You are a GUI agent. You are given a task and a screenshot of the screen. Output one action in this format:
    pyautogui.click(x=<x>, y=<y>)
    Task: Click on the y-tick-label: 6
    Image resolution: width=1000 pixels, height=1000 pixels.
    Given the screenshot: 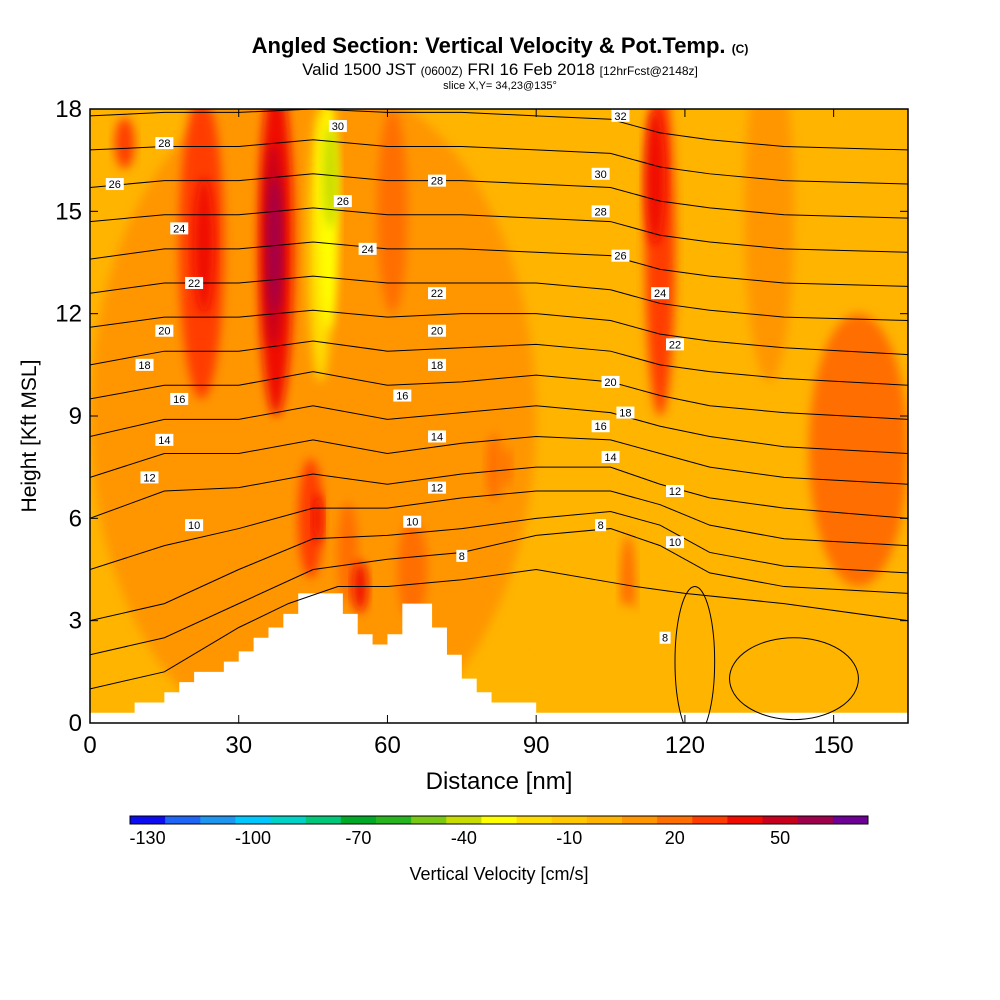 What is the action you would take?
    pyautogui.click(x=75, y=518)
    